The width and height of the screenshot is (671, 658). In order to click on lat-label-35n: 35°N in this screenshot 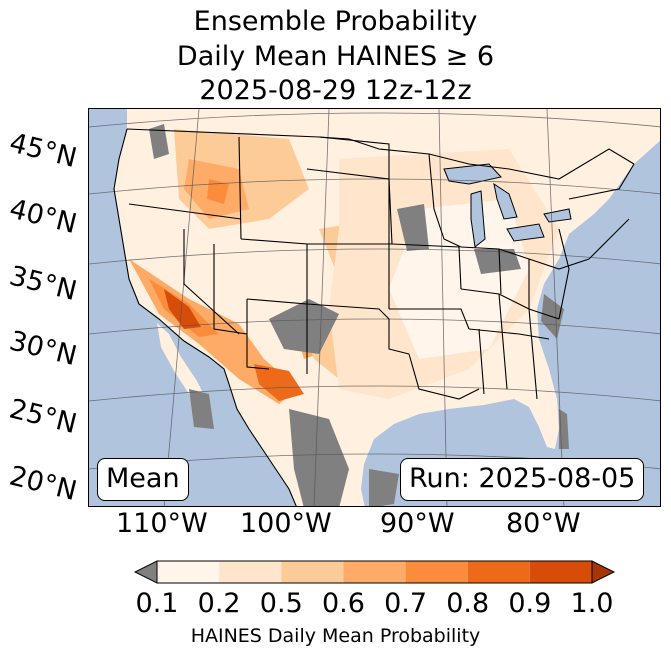, I will do `click(43, 284)`.